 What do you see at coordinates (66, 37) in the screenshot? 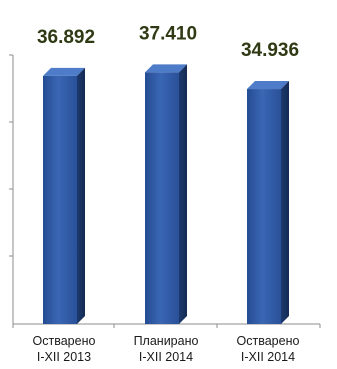
I see `value-label: 36.892` at bounding box center [66, 37].